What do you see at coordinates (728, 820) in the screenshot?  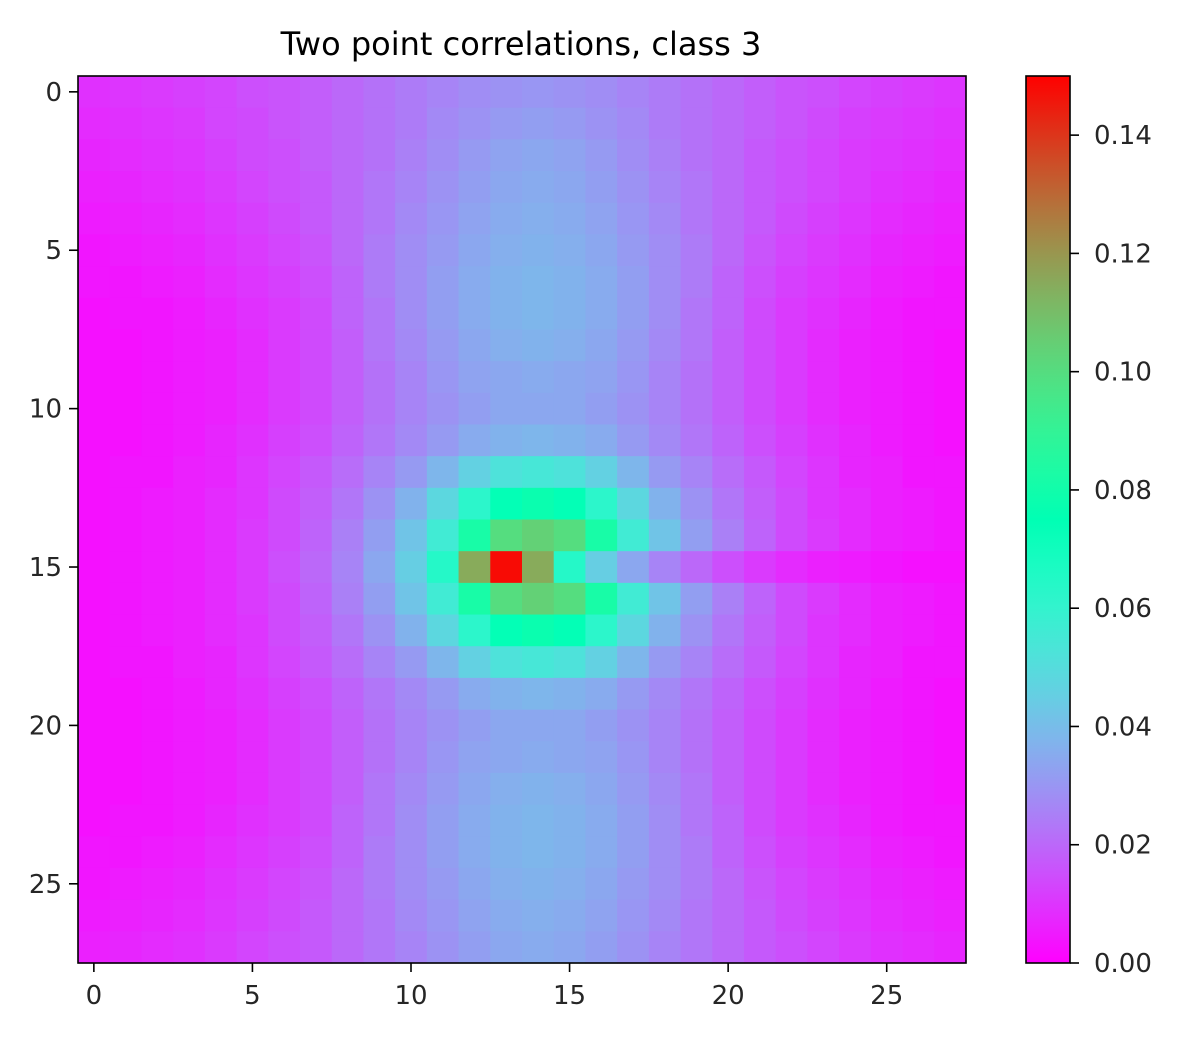 I see `heatmap-cell-r23-c20` at bounding box center [728, 820].